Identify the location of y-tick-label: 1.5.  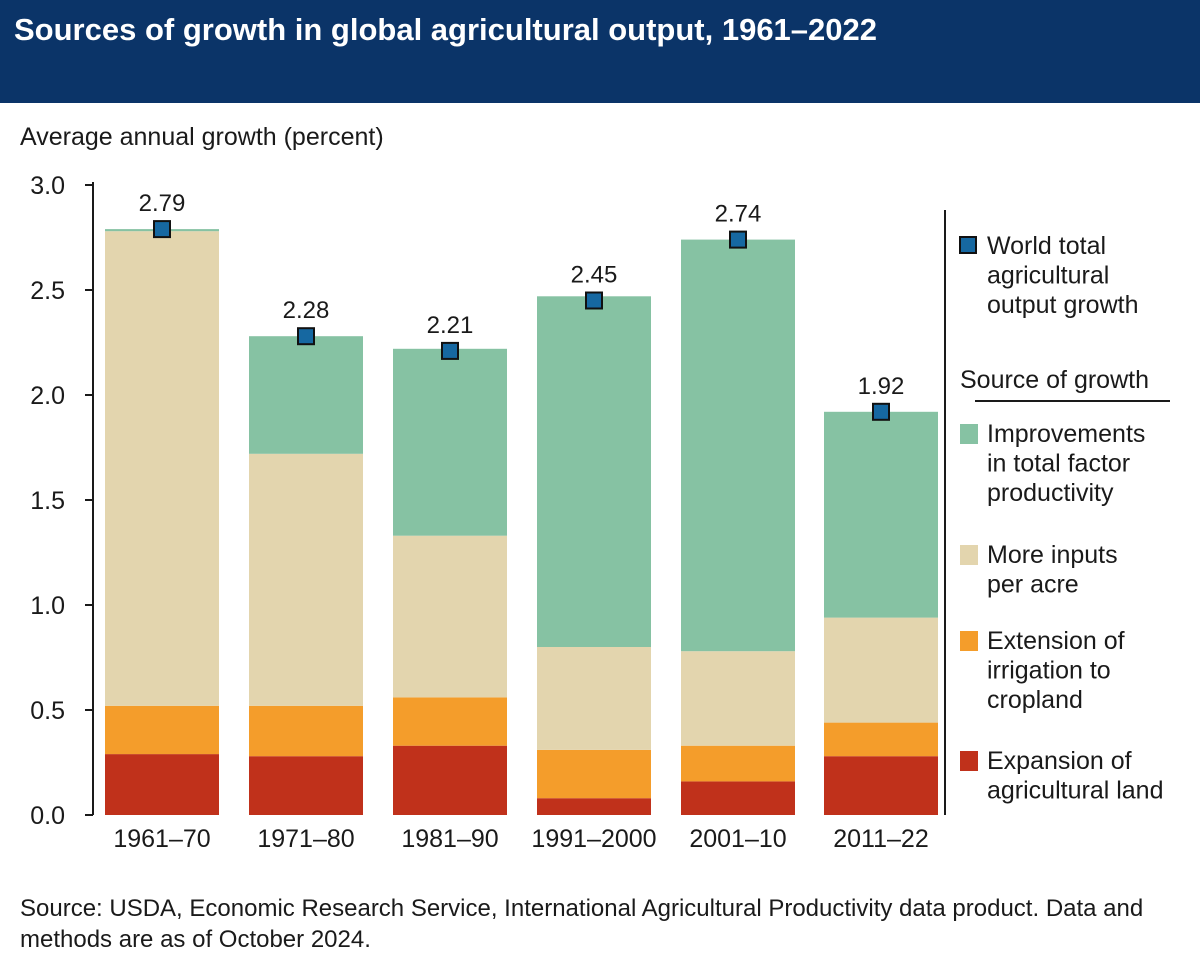
(47, 501).